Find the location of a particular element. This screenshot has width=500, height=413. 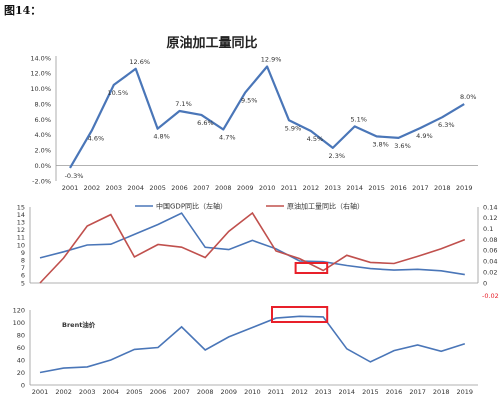

left-y-tick-label: 9 is located at coordinates (23, 253).